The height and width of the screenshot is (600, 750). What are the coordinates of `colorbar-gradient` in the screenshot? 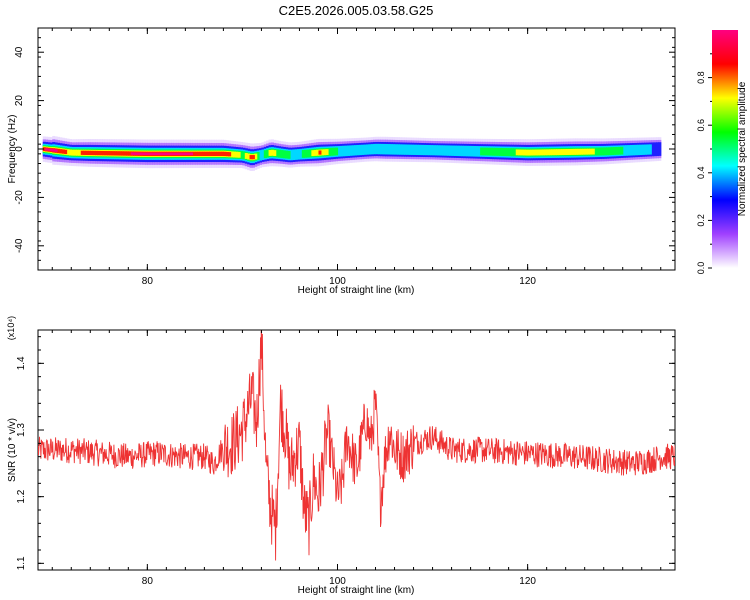 It's located at (725, 149).